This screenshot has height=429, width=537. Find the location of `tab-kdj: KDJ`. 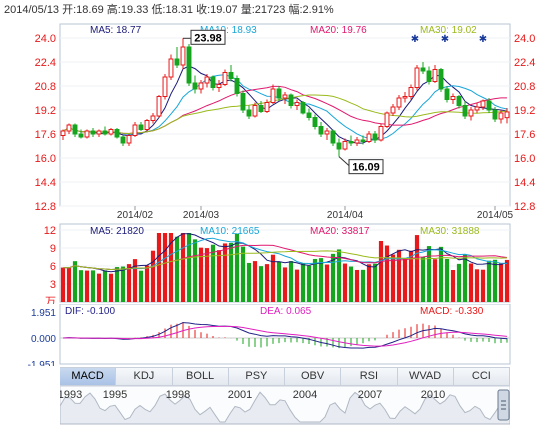

tab-kdj: KDJ is located at coordinates (144, 376).